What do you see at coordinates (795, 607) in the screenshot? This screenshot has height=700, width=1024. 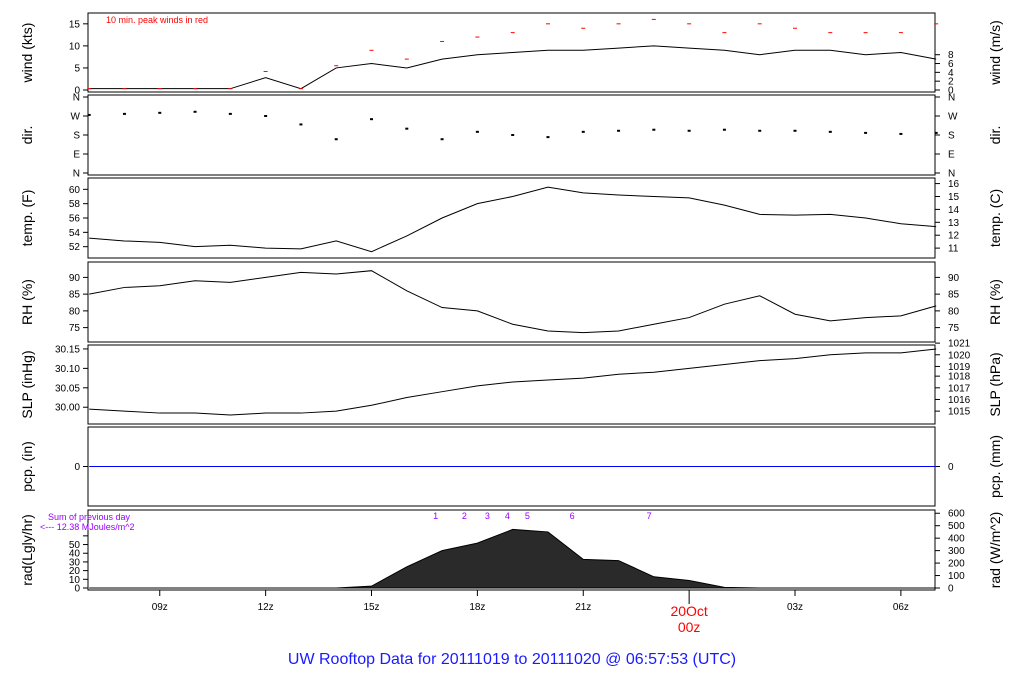 I see `x-tick-label: 03z` at bounding box center [795, 607].